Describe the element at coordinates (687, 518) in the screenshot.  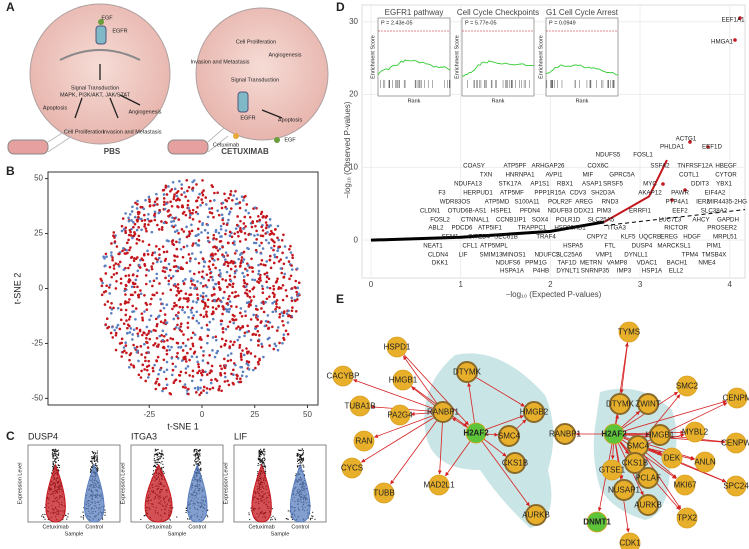
I see `node-label: TPX2` at that location.